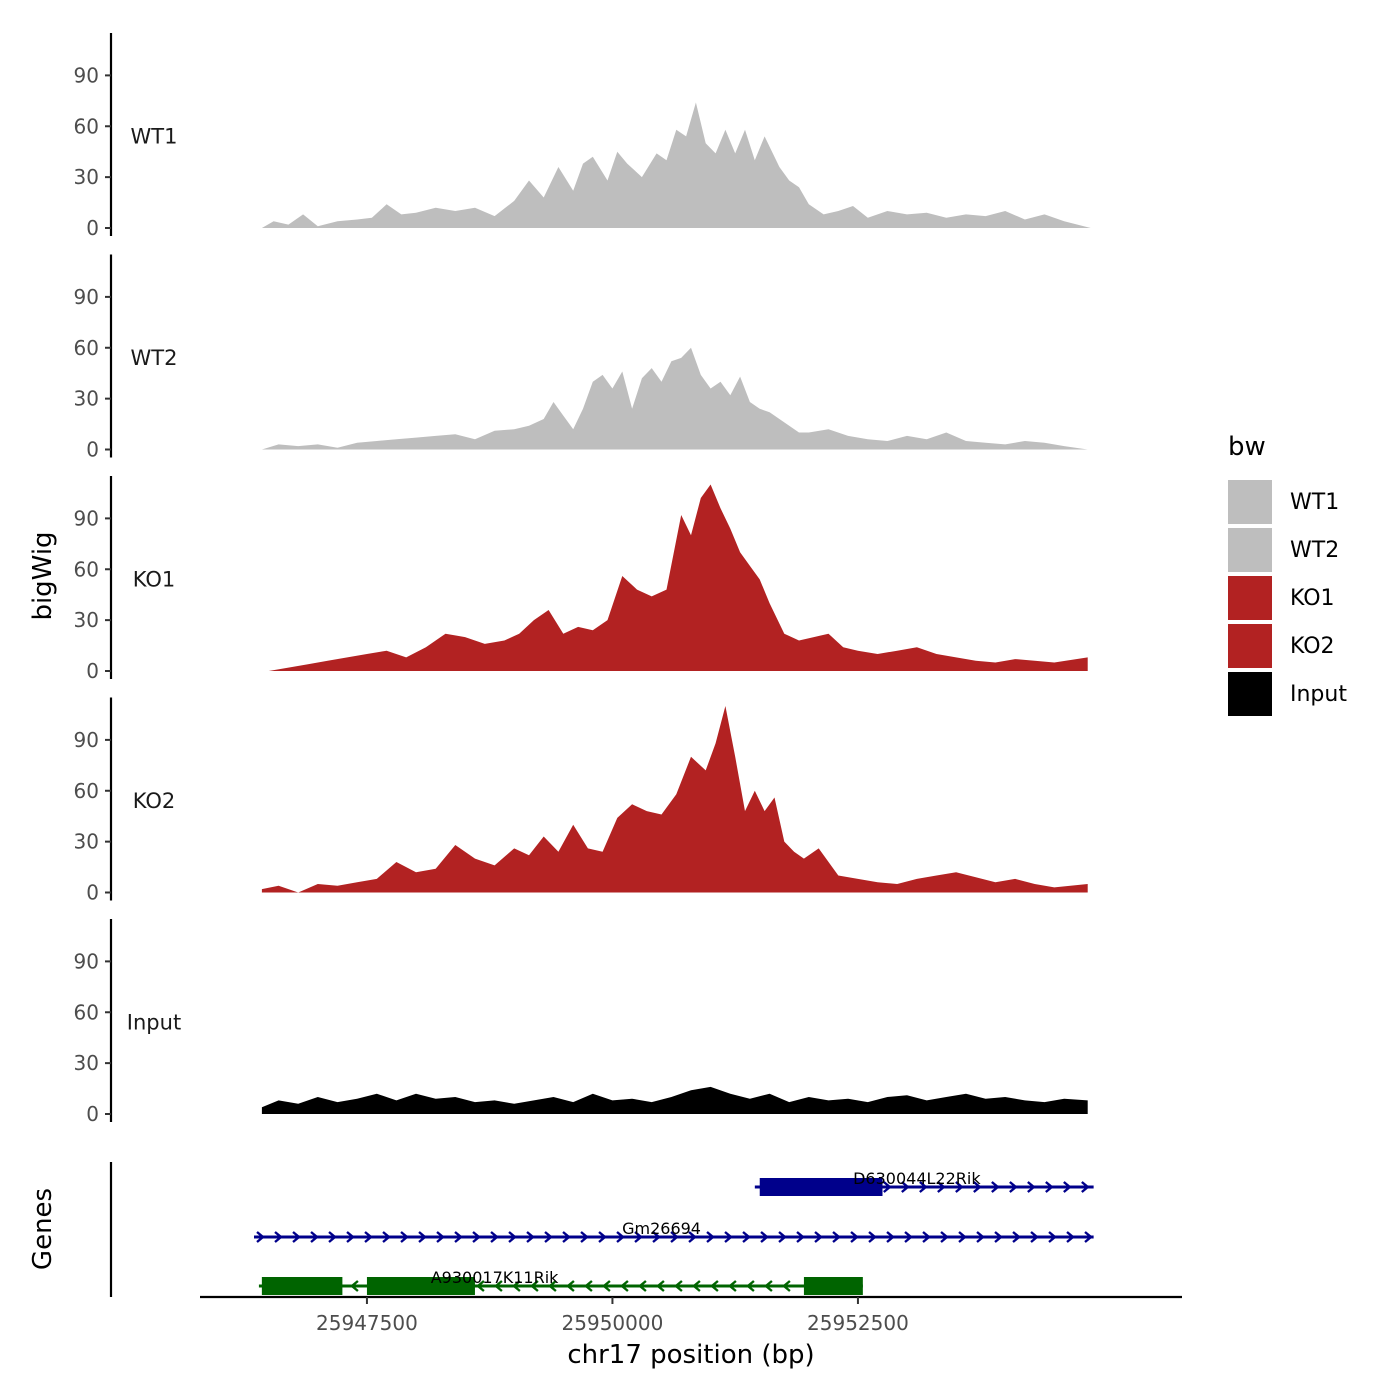 This screenshot has height=1400, width=1400. I want to click on y-tick-label-input-60: 60, so click(86, 1012).